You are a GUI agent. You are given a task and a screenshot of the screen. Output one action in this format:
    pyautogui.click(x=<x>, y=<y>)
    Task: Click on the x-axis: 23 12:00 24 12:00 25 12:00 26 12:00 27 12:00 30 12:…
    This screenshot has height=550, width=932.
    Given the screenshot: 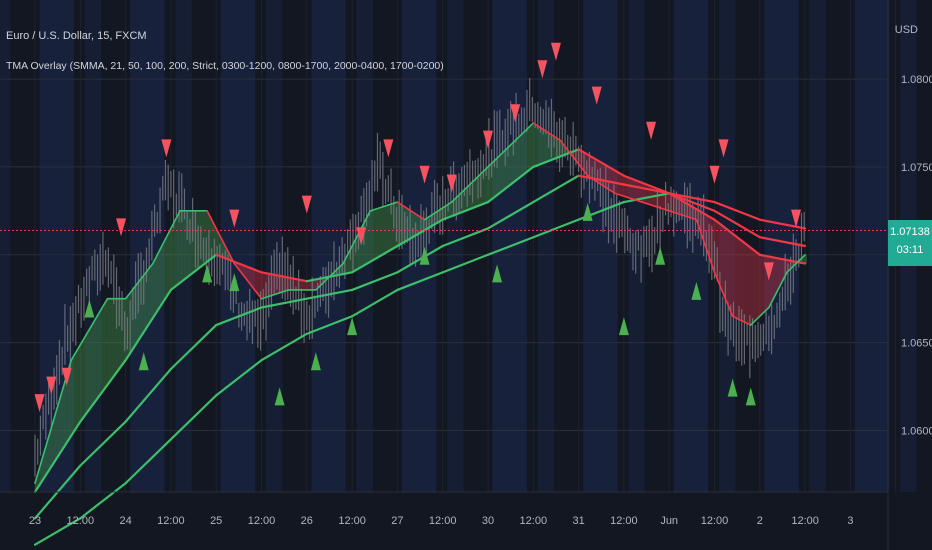 What is the action you would take?
    pyautogui.click(x=441, y=521)
    